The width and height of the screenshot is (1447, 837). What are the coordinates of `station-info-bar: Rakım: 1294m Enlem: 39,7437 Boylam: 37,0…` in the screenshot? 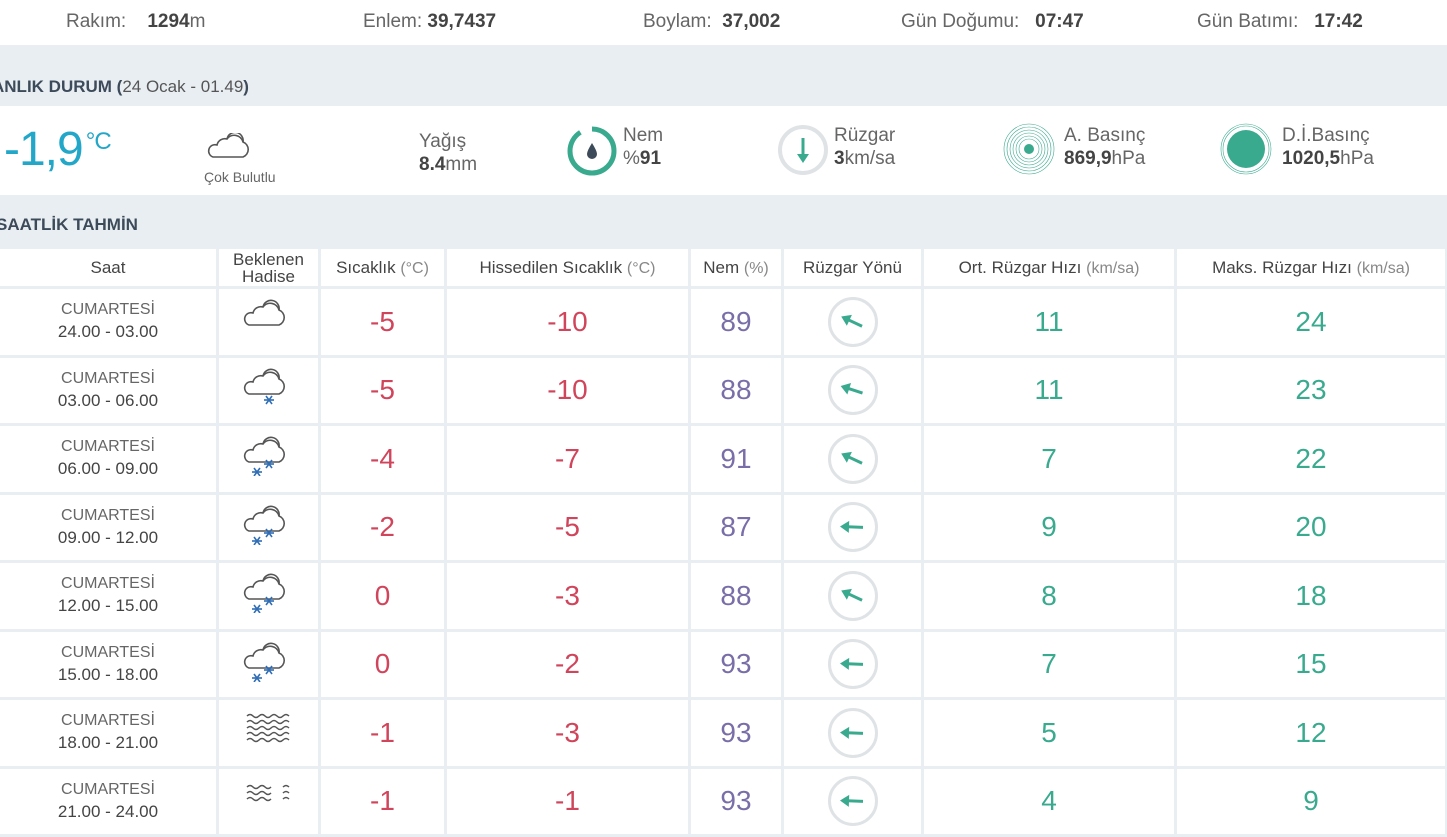 It's located at (723, 22).